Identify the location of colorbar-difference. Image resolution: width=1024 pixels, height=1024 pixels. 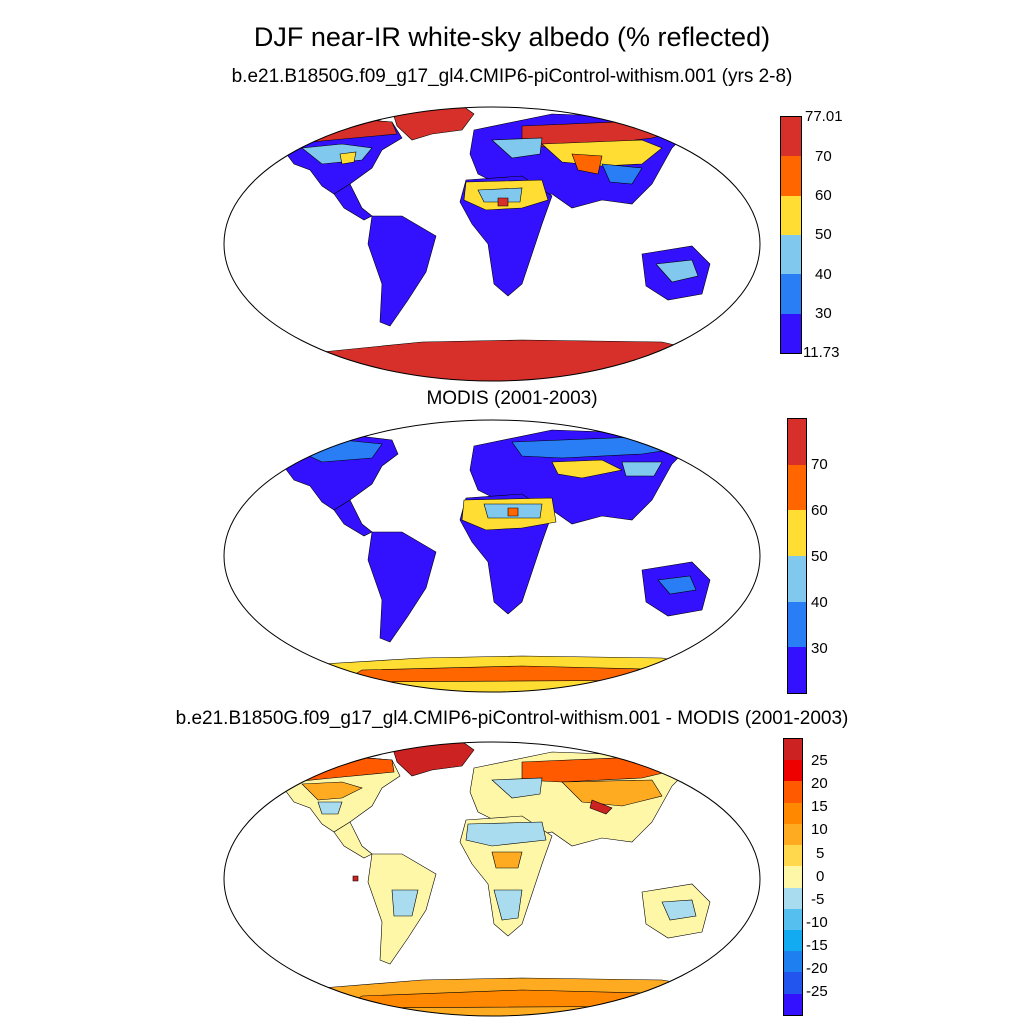
(793, 877).